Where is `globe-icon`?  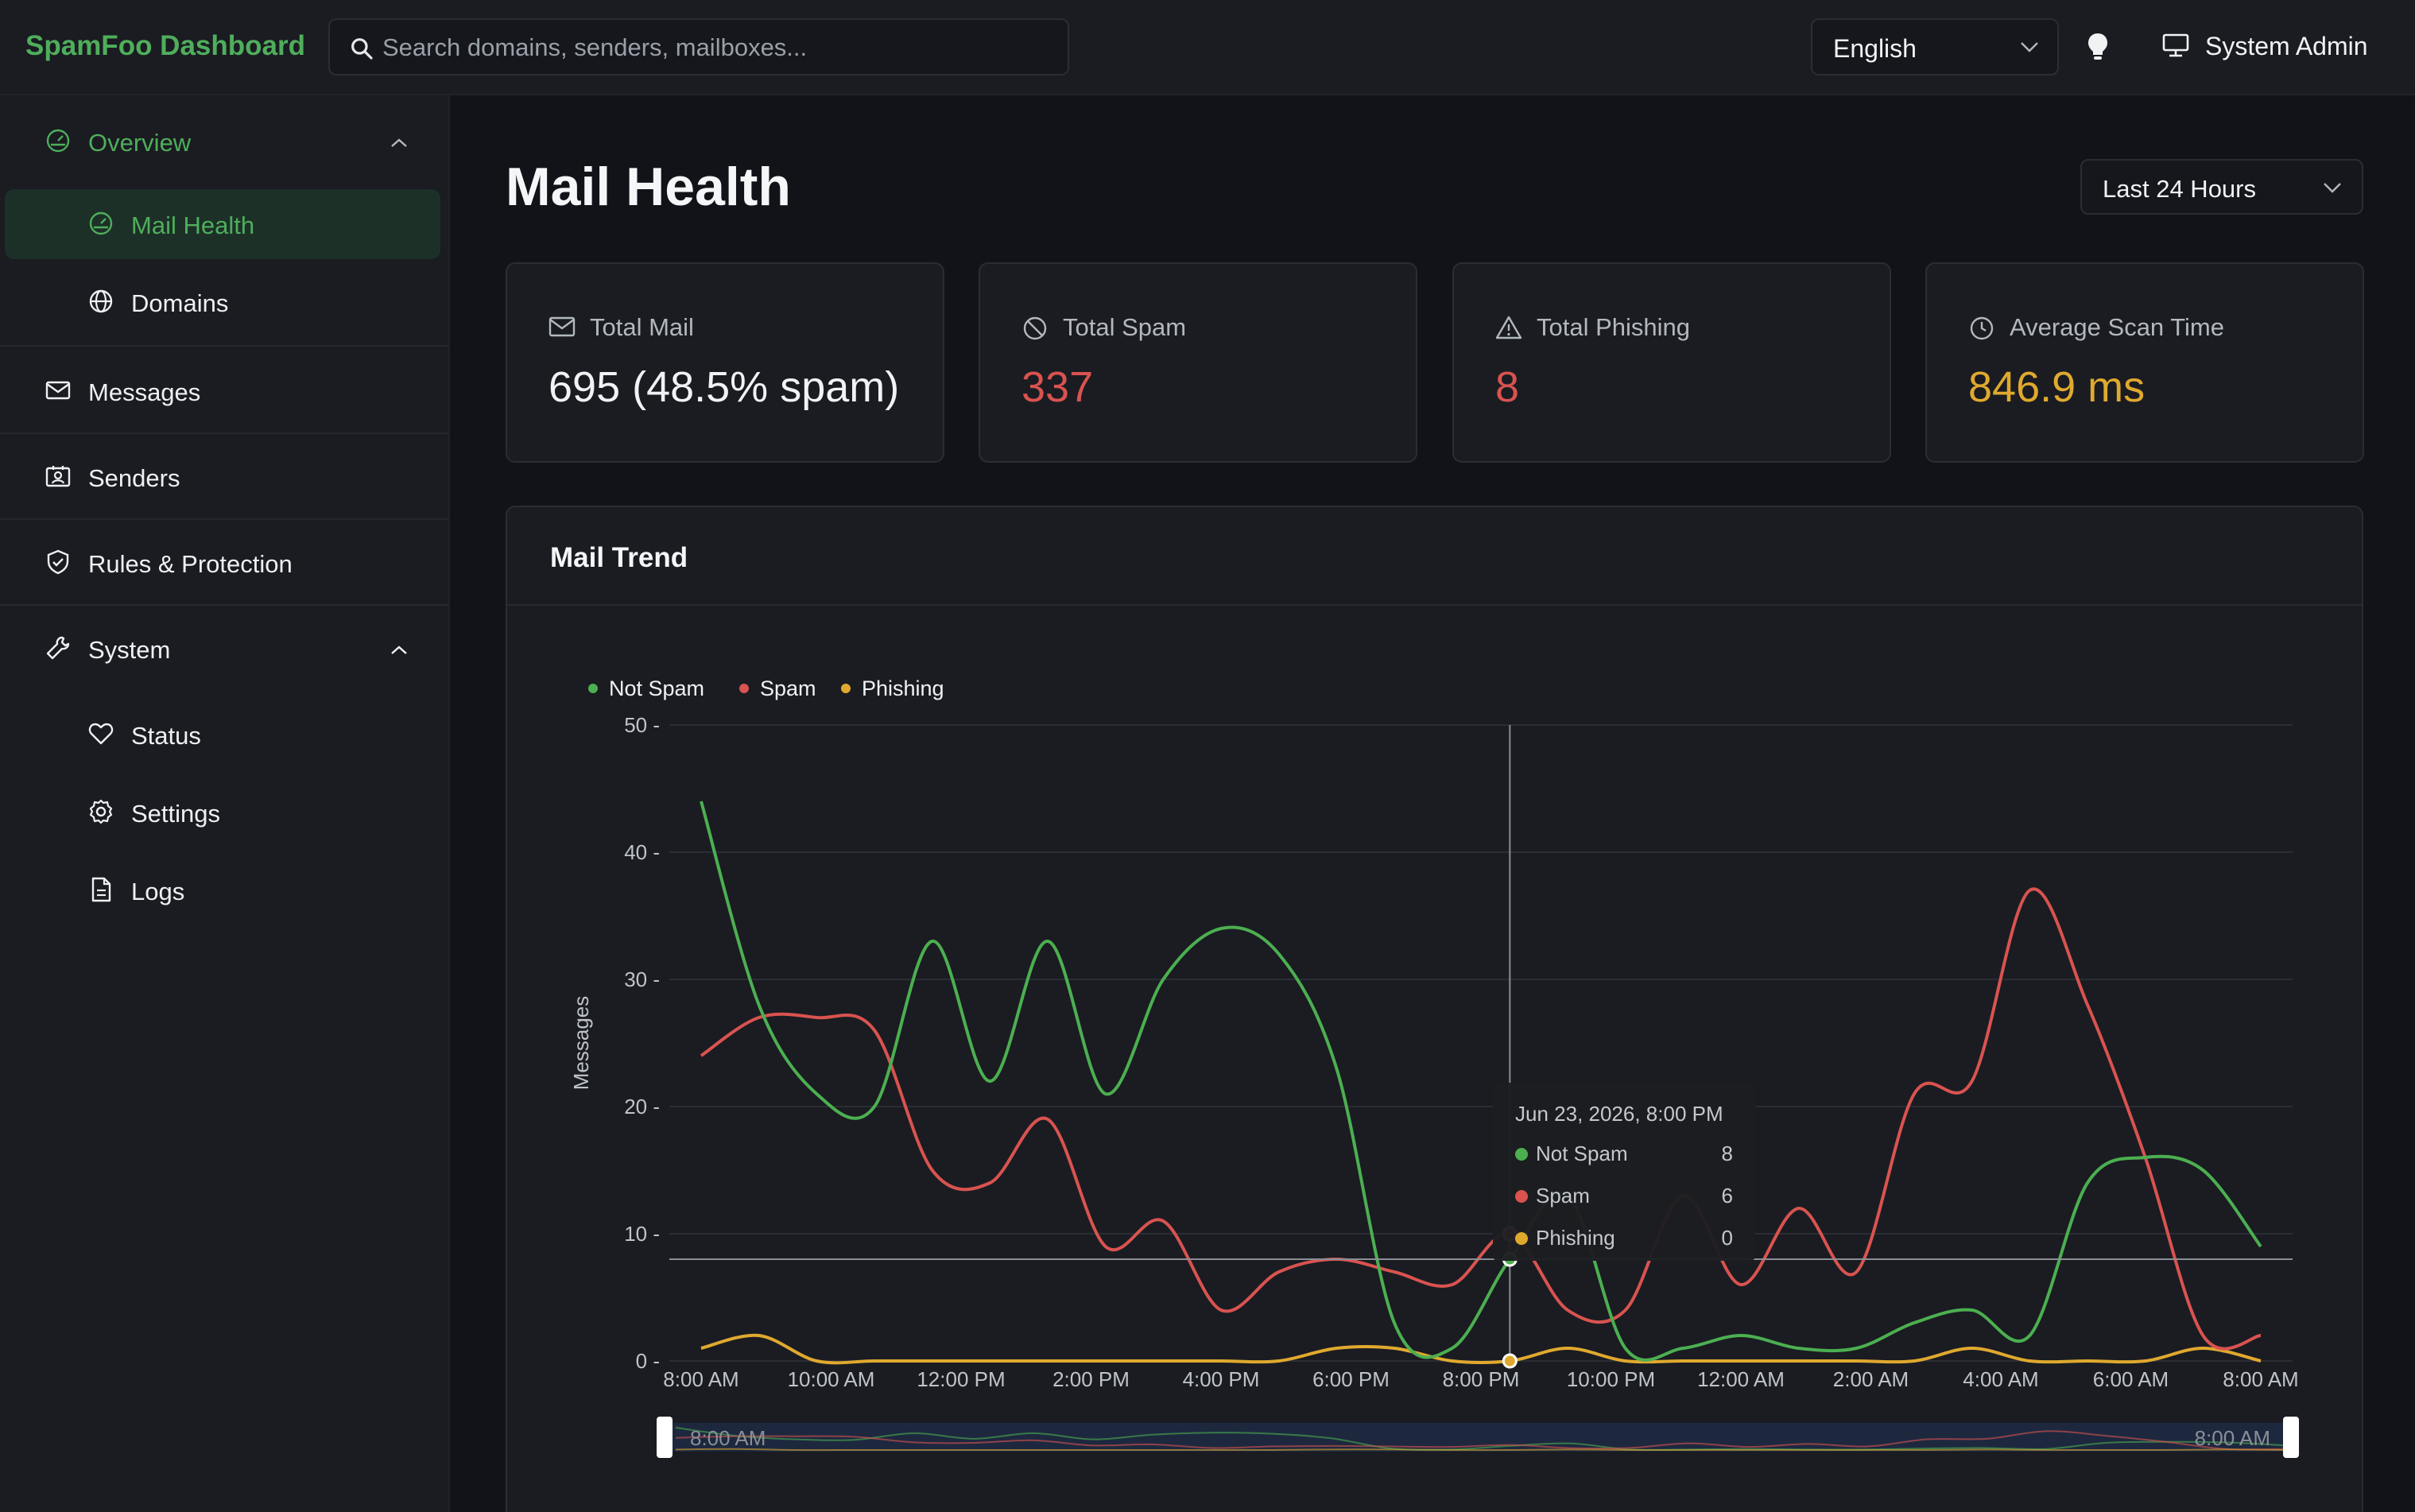
globe-icon is located at coordinates (101, 301).